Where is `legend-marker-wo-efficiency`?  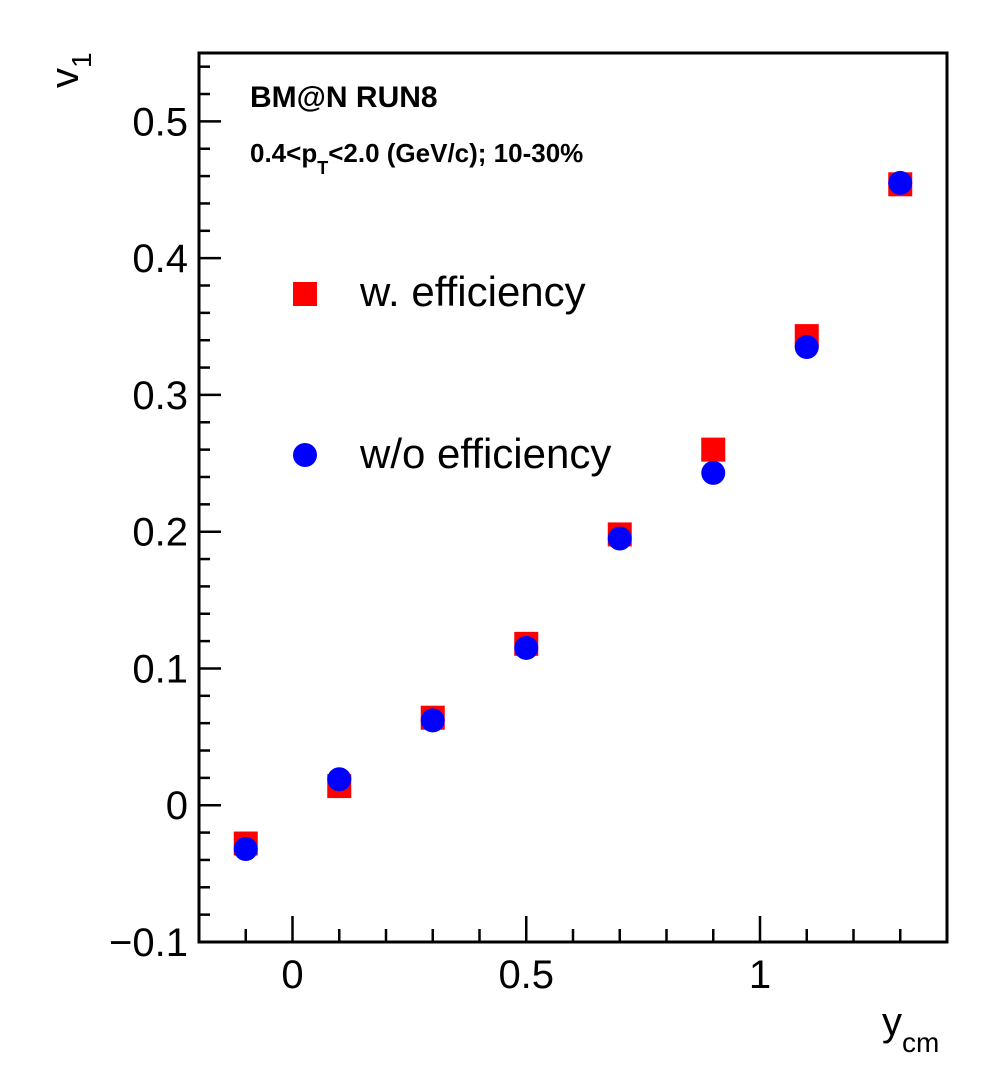 legend-marker-wo-efficiency is located at coordinates (305, 455).